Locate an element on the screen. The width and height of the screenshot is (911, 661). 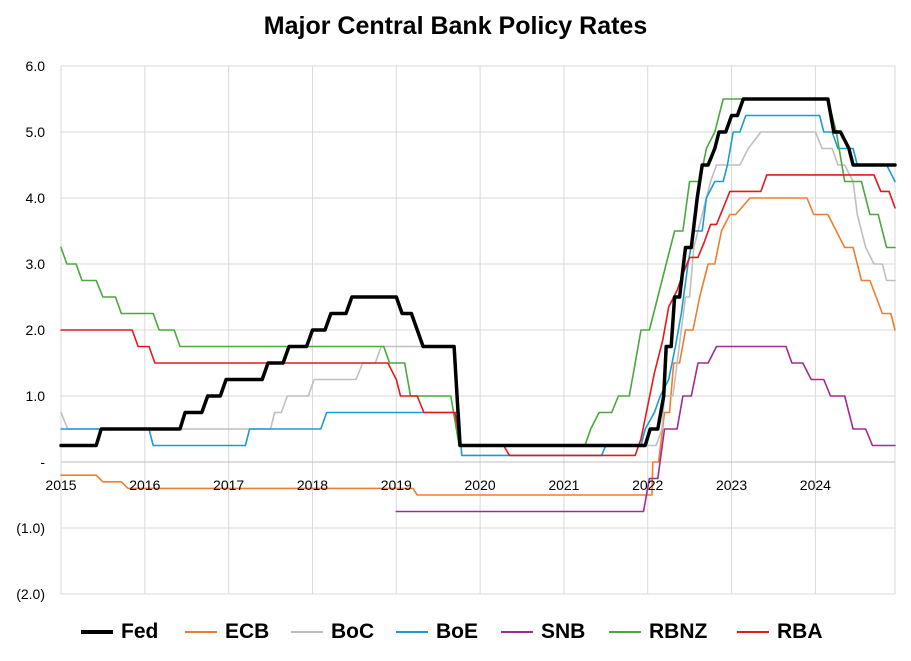
legend-label: SNB is located at coordinates (563, 631).